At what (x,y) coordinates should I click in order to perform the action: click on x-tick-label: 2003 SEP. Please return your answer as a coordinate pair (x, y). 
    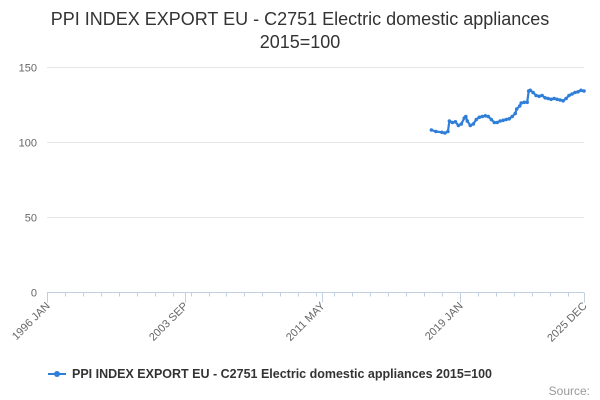
    Looking at the image, I should click on (169, 322).